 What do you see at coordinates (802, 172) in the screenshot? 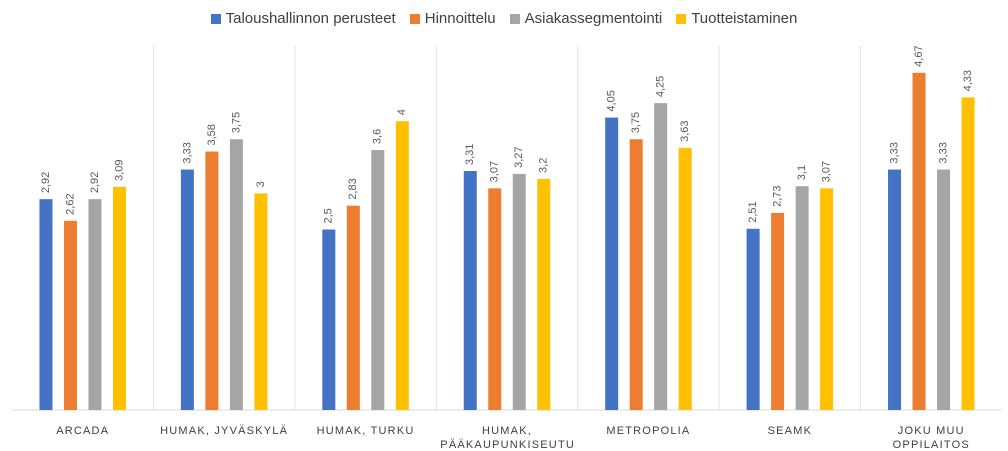
I see `value-label: 3,1` at bounding box center [802, 172].